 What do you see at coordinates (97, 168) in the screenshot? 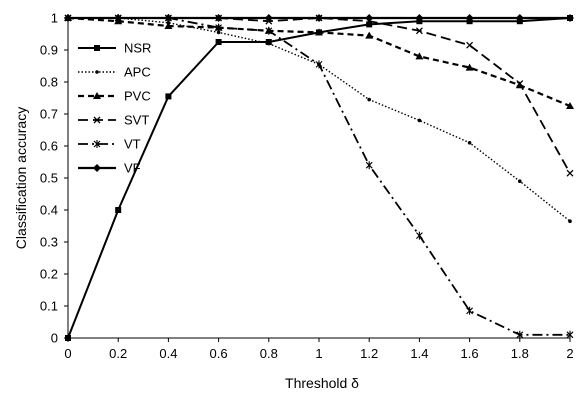
I see `legend-vf-point` at bounding box center [97, 168].